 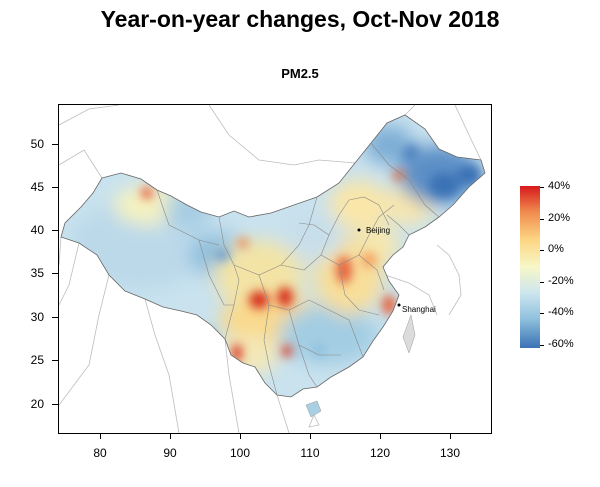 I want to click on y-tick-label: 25, so click(x=37, y=360).